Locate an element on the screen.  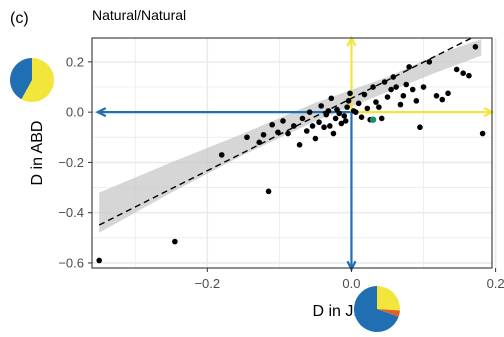
x-tick-label: 0.0 is located at coordinates (351, 283).